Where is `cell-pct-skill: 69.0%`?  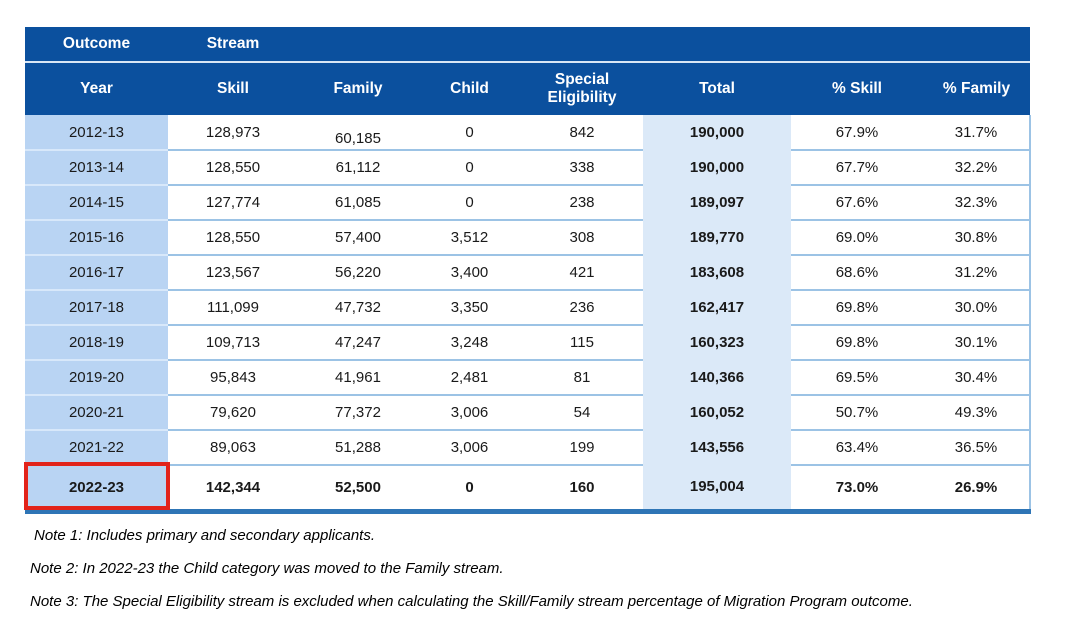
cell-pct-skill: 69.0% is located at coordinates (857, 237).